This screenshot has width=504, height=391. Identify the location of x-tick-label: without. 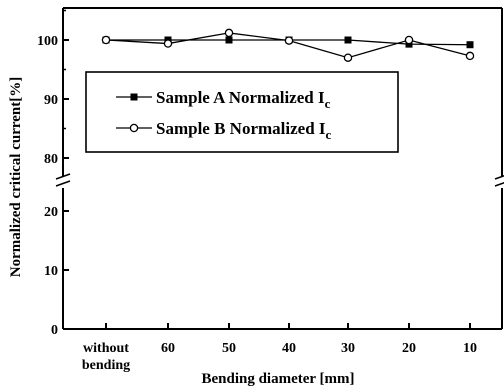
(106, 348).